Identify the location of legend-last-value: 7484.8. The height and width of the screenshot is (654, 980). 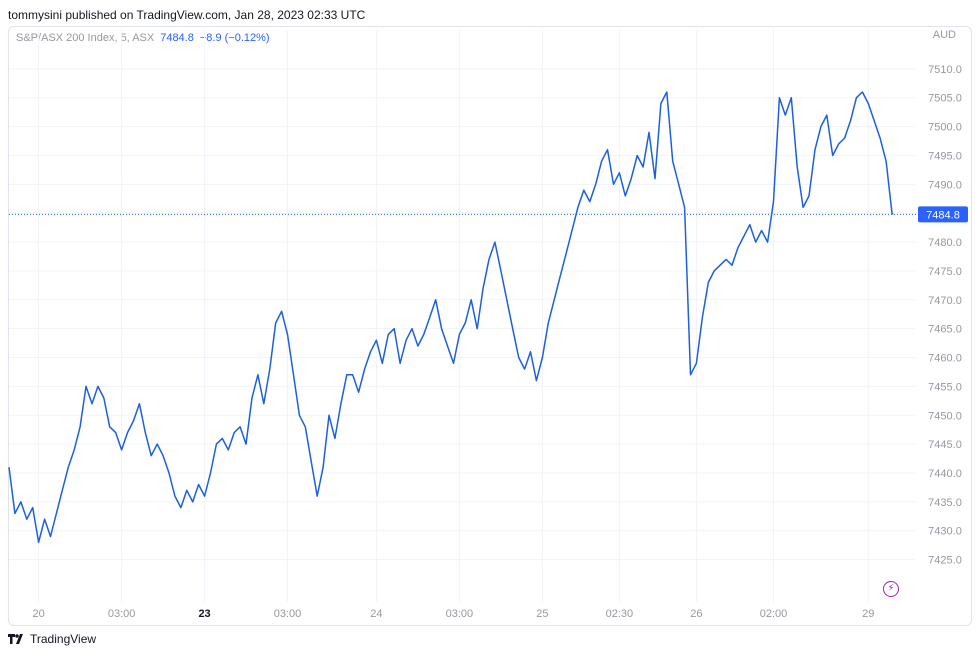
(177, 38).